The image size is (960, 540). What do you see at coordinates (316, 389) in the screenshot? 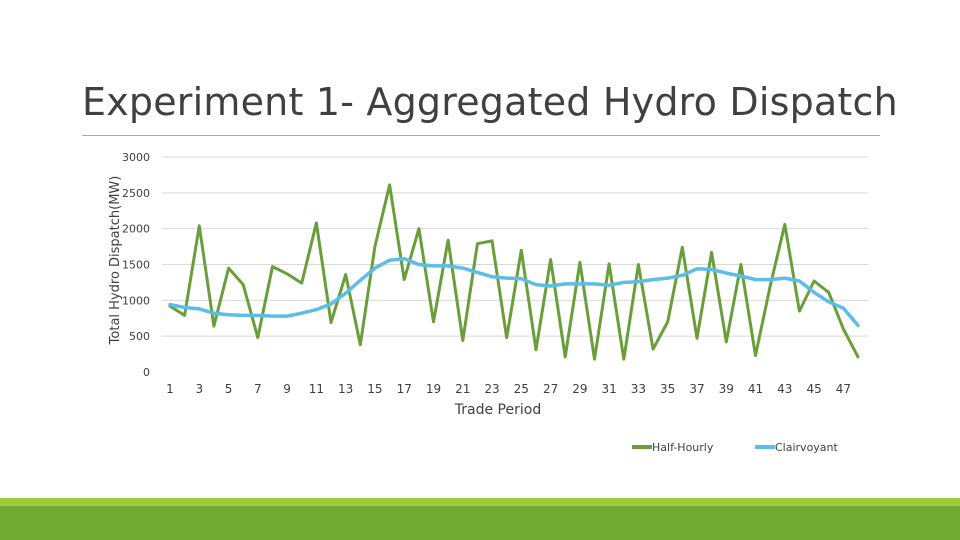
I see `x-tick-label: 11` at bounding box center [316, 389].